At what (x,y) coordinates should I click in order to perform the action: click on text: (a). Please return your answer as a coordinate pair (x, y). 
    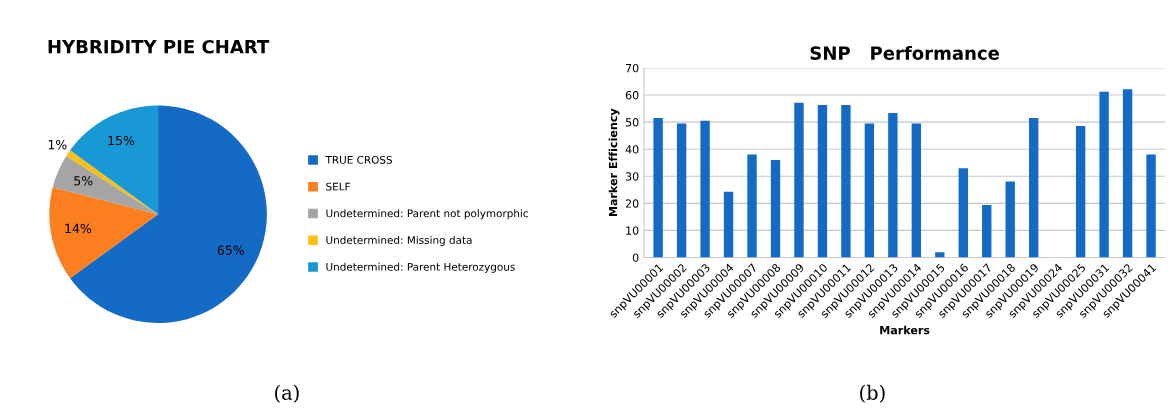
    Looking at the image, I should click on (287, 393).